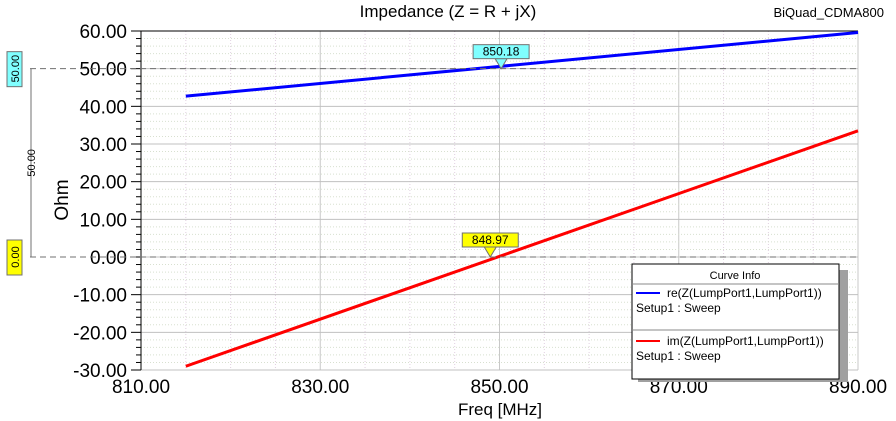 This screenshot has width=896, height=421. I want to click on legend-title: Curve Info, so click(735, 276).